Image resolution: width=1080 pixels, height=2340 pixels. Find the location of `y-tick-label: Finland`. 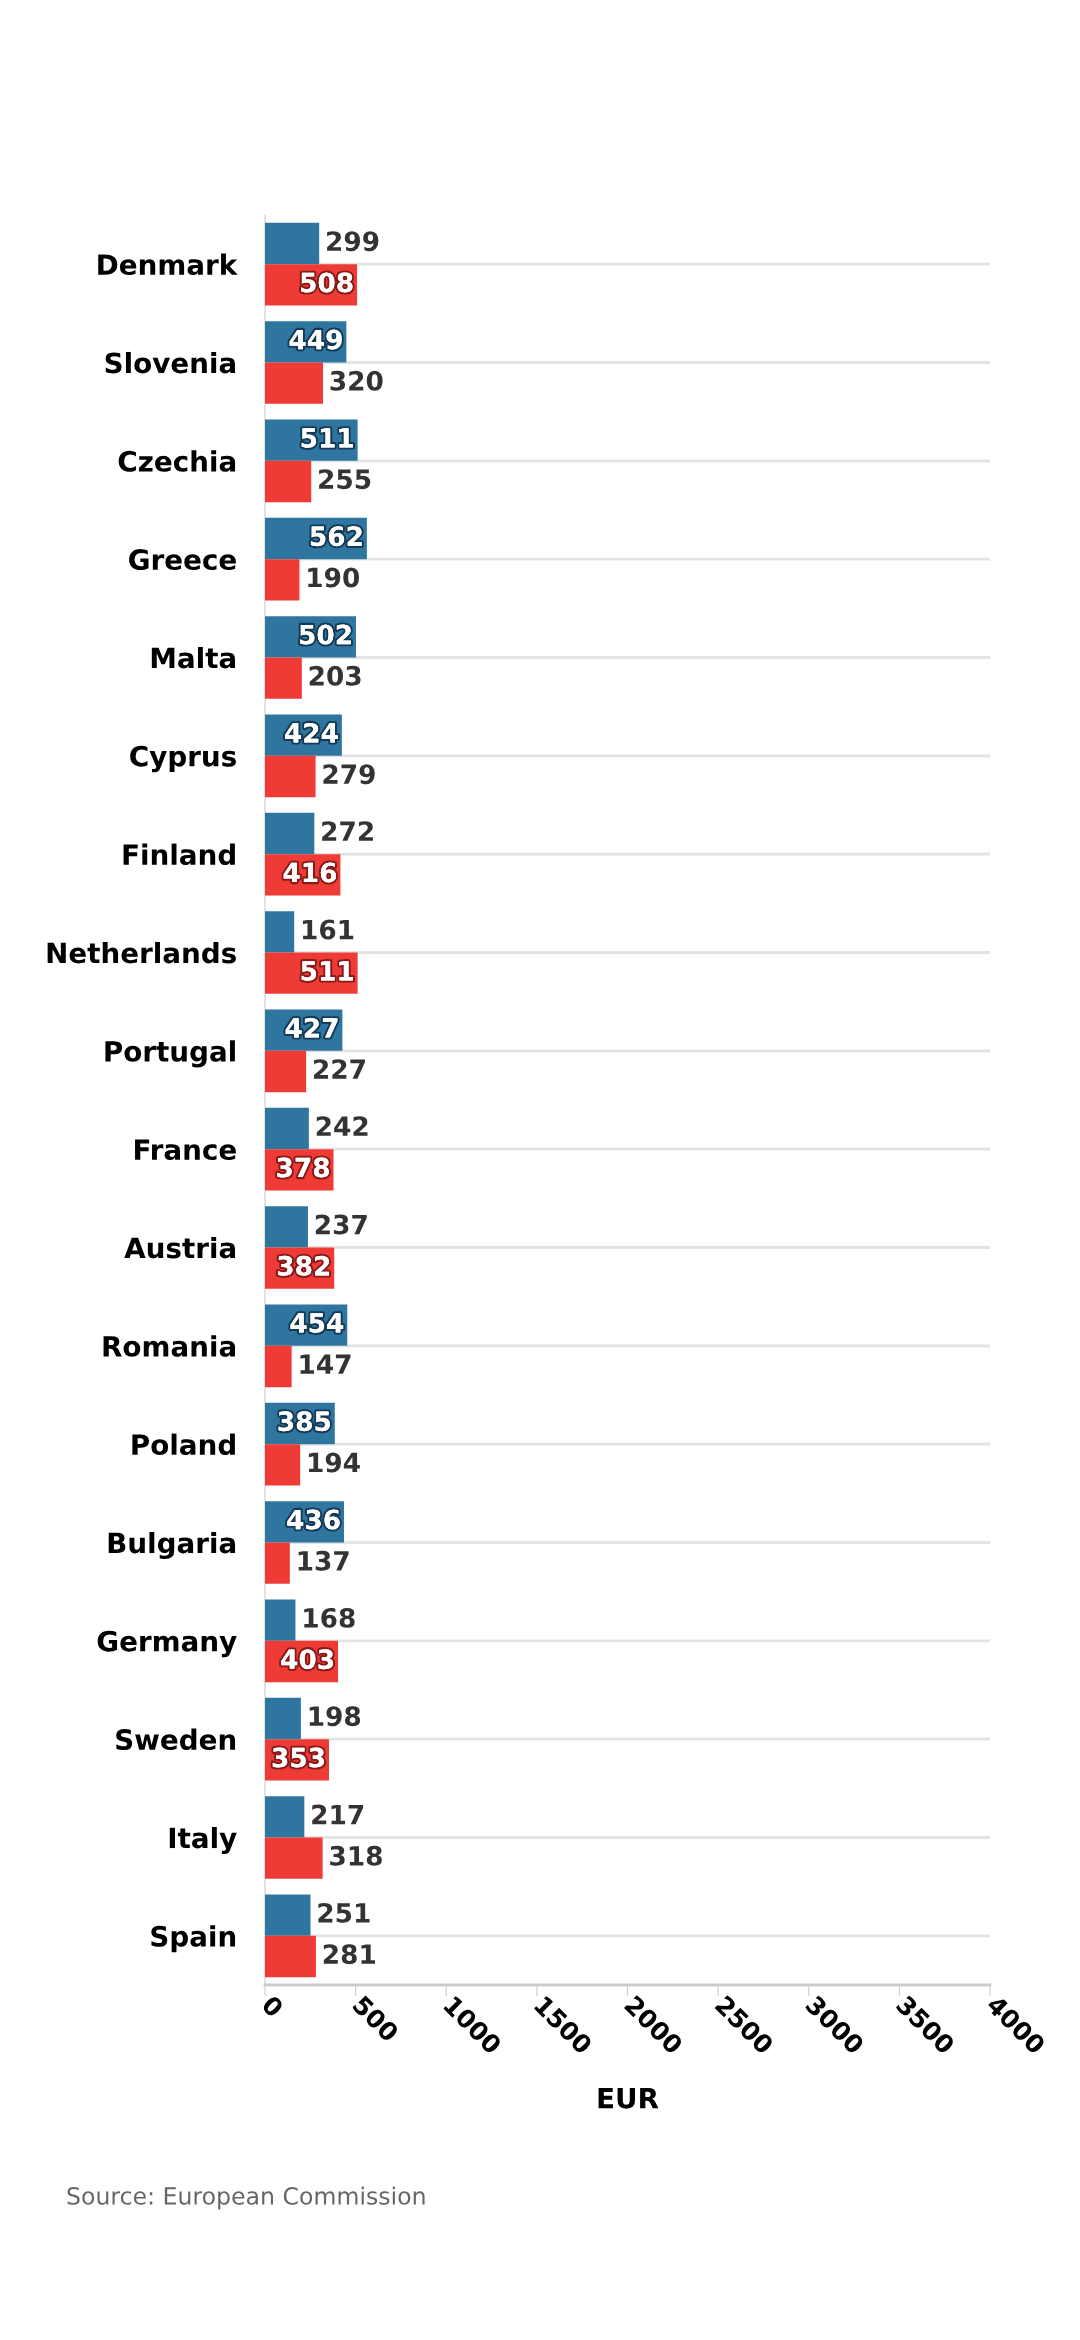

y-tick-label: Finland is located at coordinates (179, 854).